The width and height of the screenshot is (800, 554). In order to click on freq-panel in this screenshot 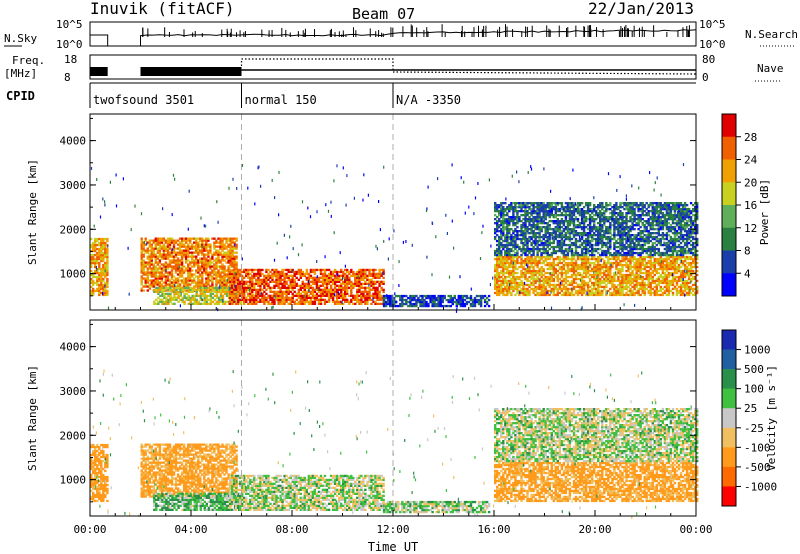, I will do `click(393, 67)`.